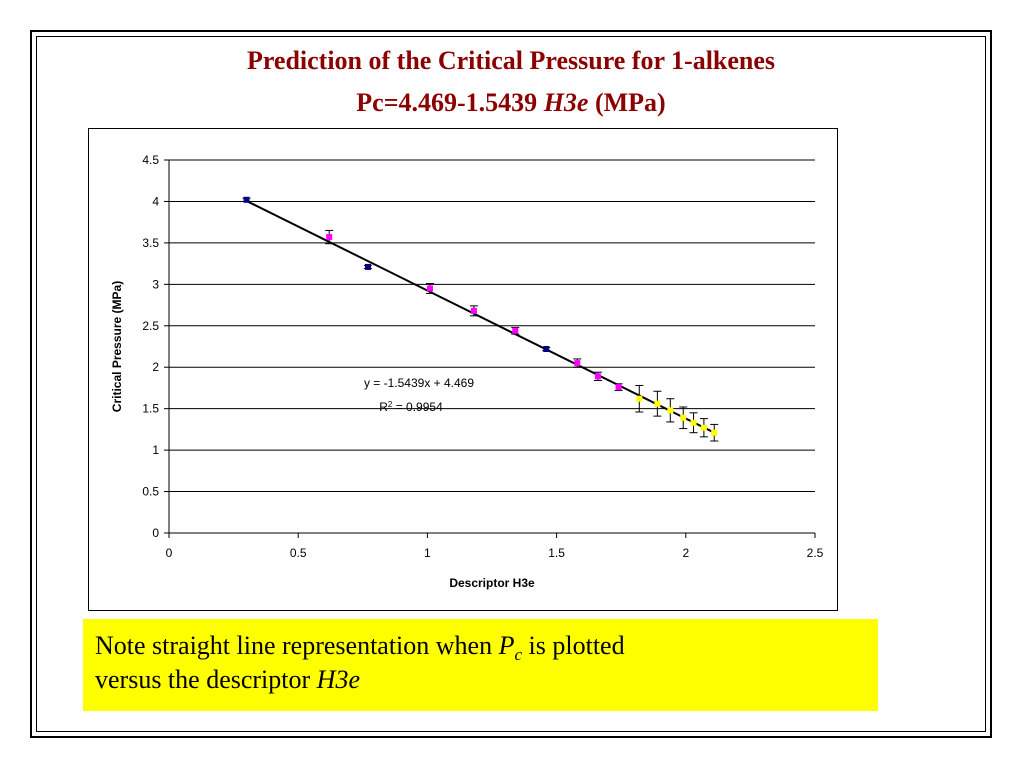 The image size is (1024, 768). What do you see at coordinates (573, 645) in the screenshot?
I see `note-text-2: is plotted` at bounding box center [573, 645].